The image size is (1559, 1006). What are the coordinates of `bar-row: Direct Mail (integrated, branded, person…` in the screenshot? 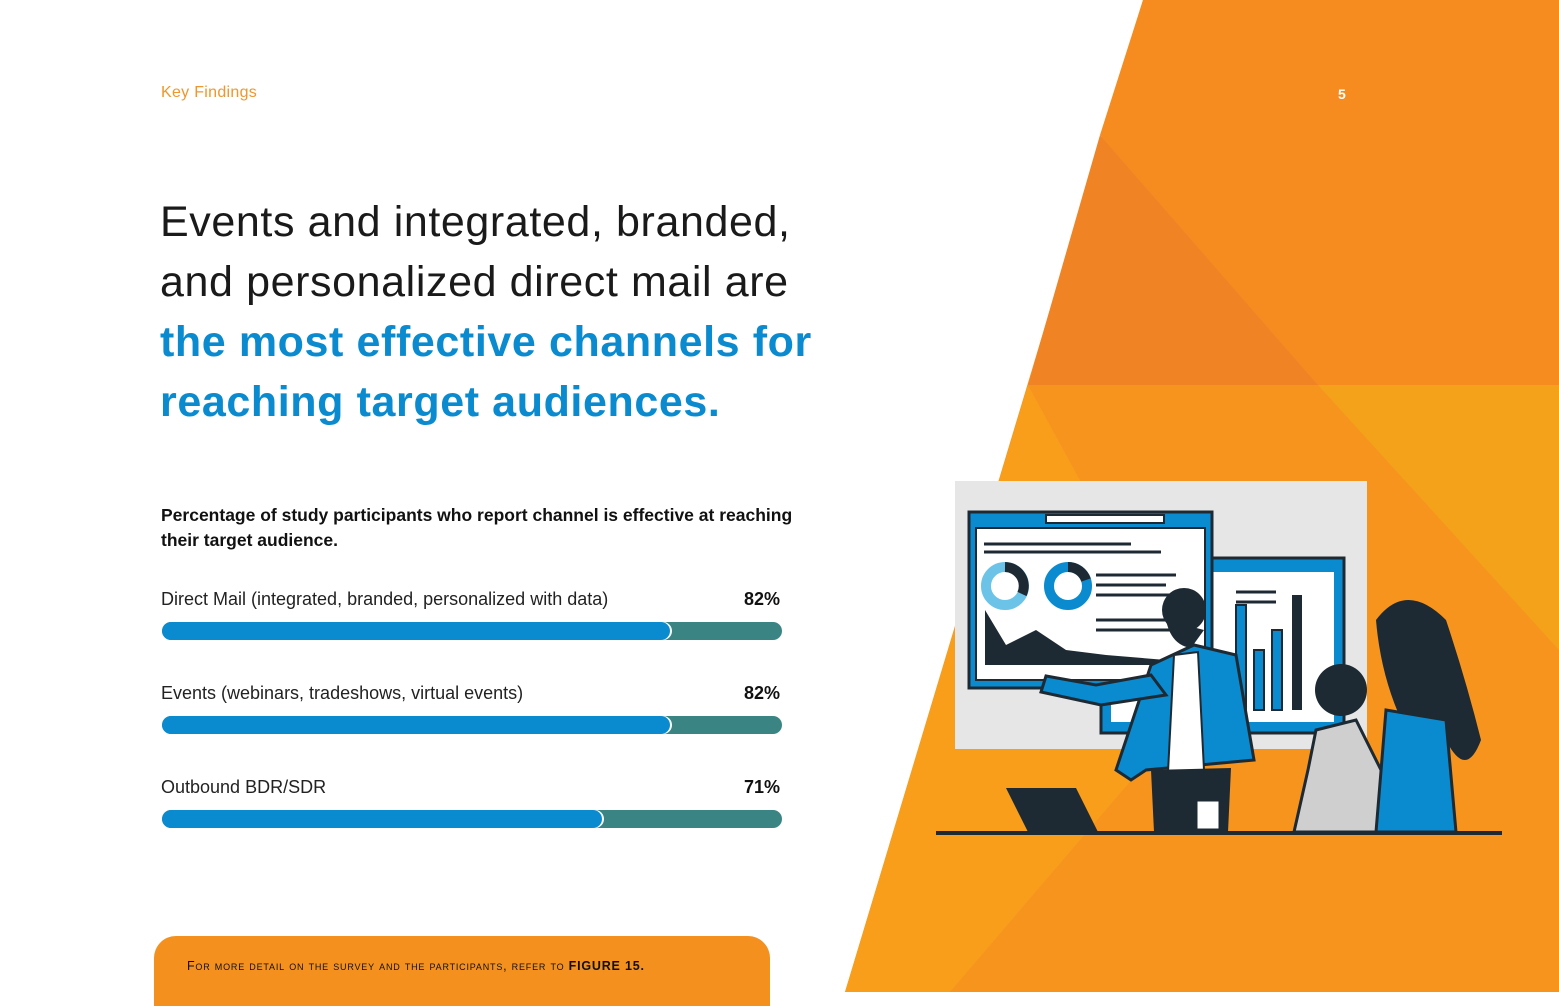 It's located at (472, 617).